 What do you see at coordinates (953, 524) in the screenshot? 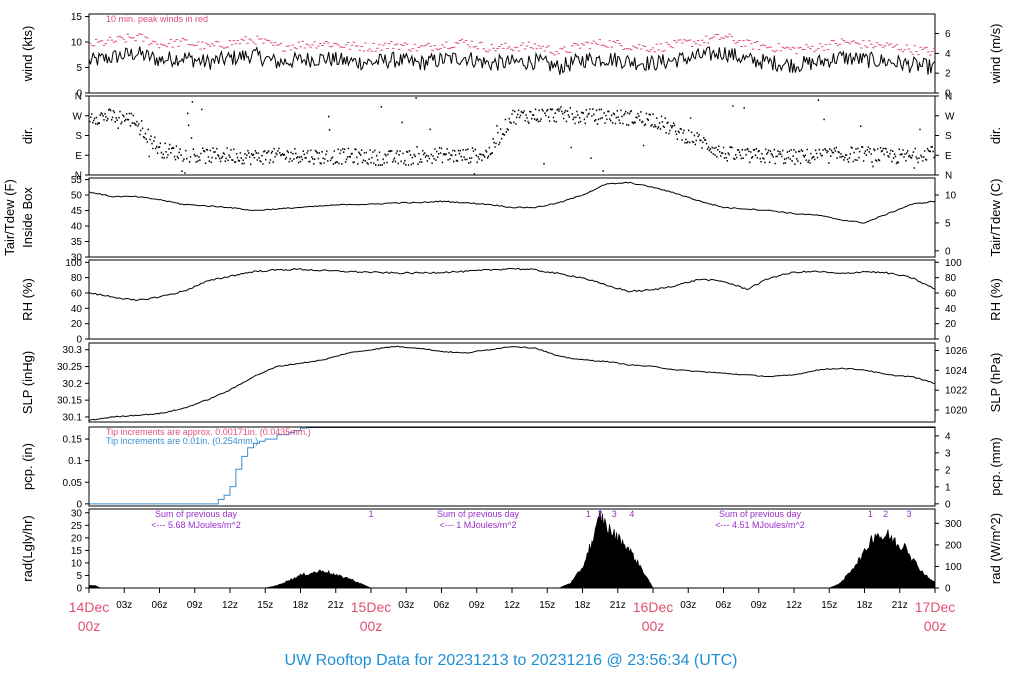
I see `rad-right-tick-label: 300` at bounding box center [953, 524].